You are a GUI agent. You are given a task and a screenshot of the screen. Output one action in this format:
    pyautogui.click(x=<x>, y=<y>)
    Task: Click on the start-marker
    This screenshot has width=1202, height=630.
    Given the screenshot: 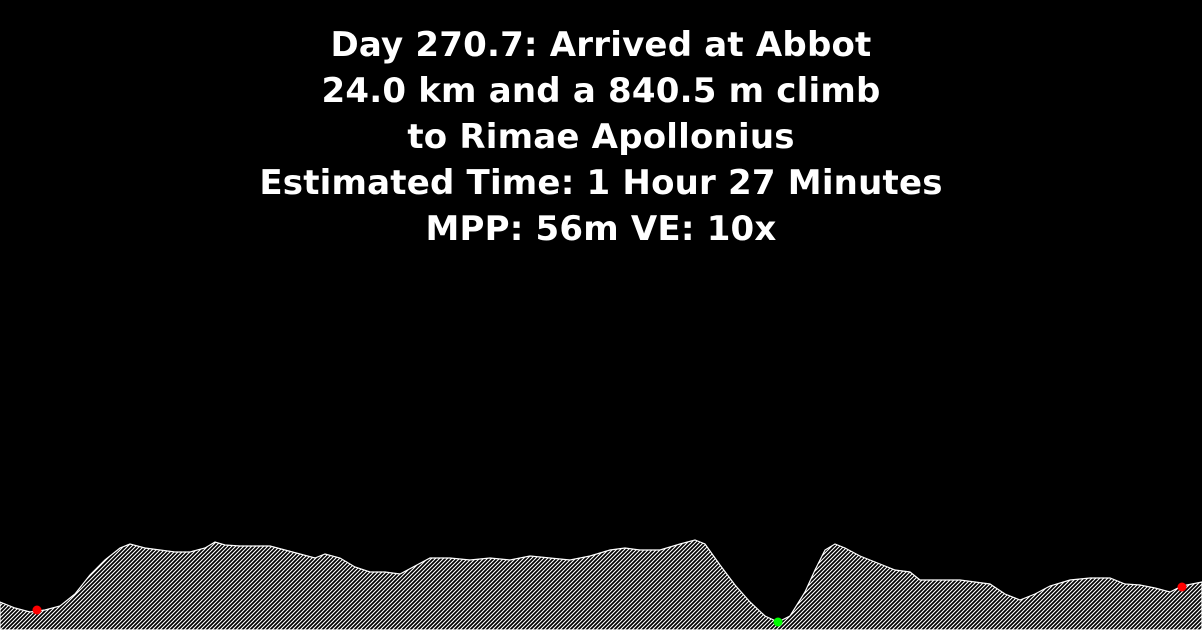 What is the action you would take?
    pyautogui.click(x=37, y=610)
    